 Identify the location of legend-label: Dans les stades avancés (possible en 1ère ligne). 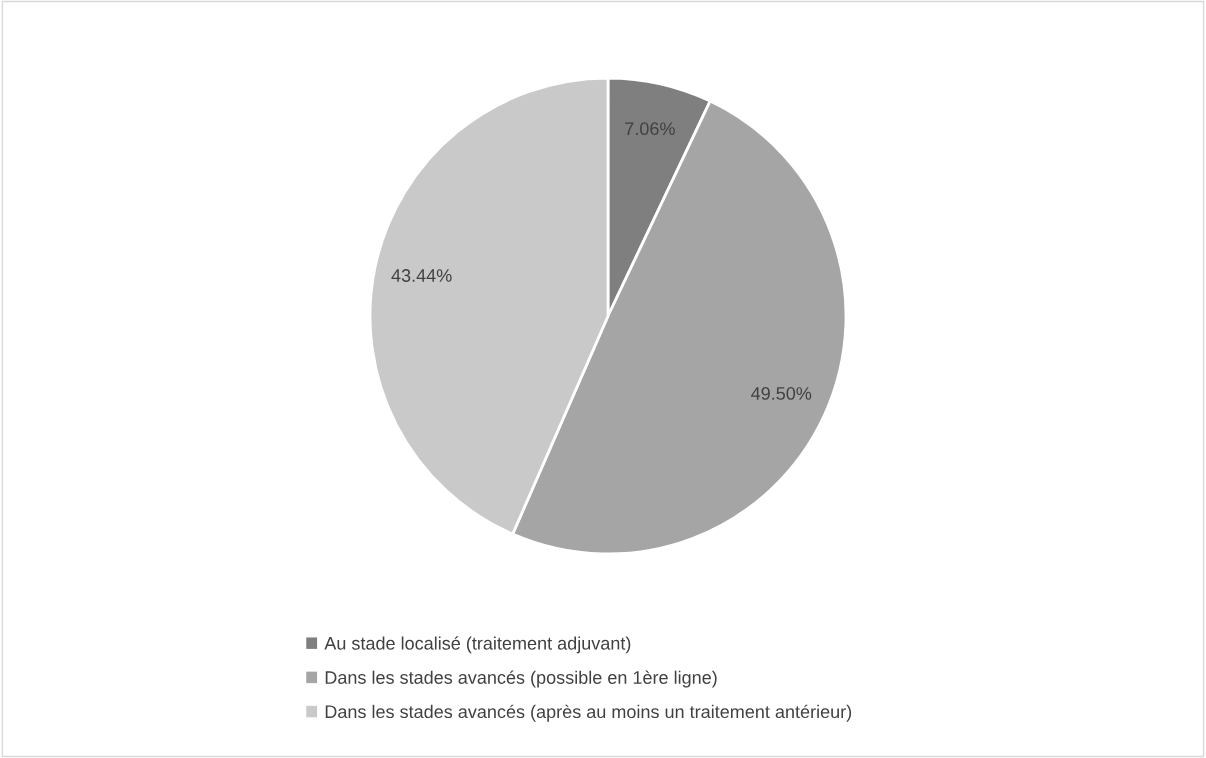
(521, 679).